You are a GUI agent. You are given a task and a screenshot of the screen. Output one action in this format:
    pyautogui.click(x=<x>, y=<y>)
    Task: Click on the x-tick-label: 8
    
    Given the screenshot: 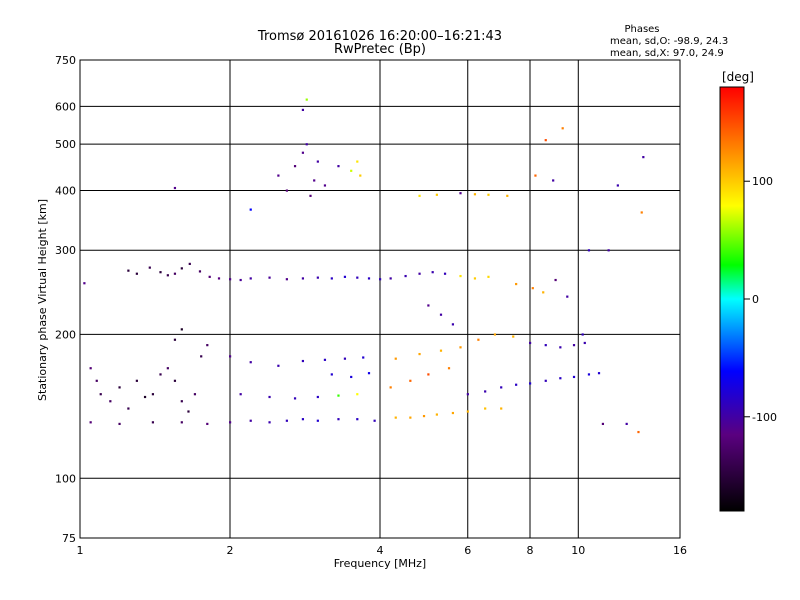 What is the action you would take?
    pyautogui.click(x=530, y=550)
    